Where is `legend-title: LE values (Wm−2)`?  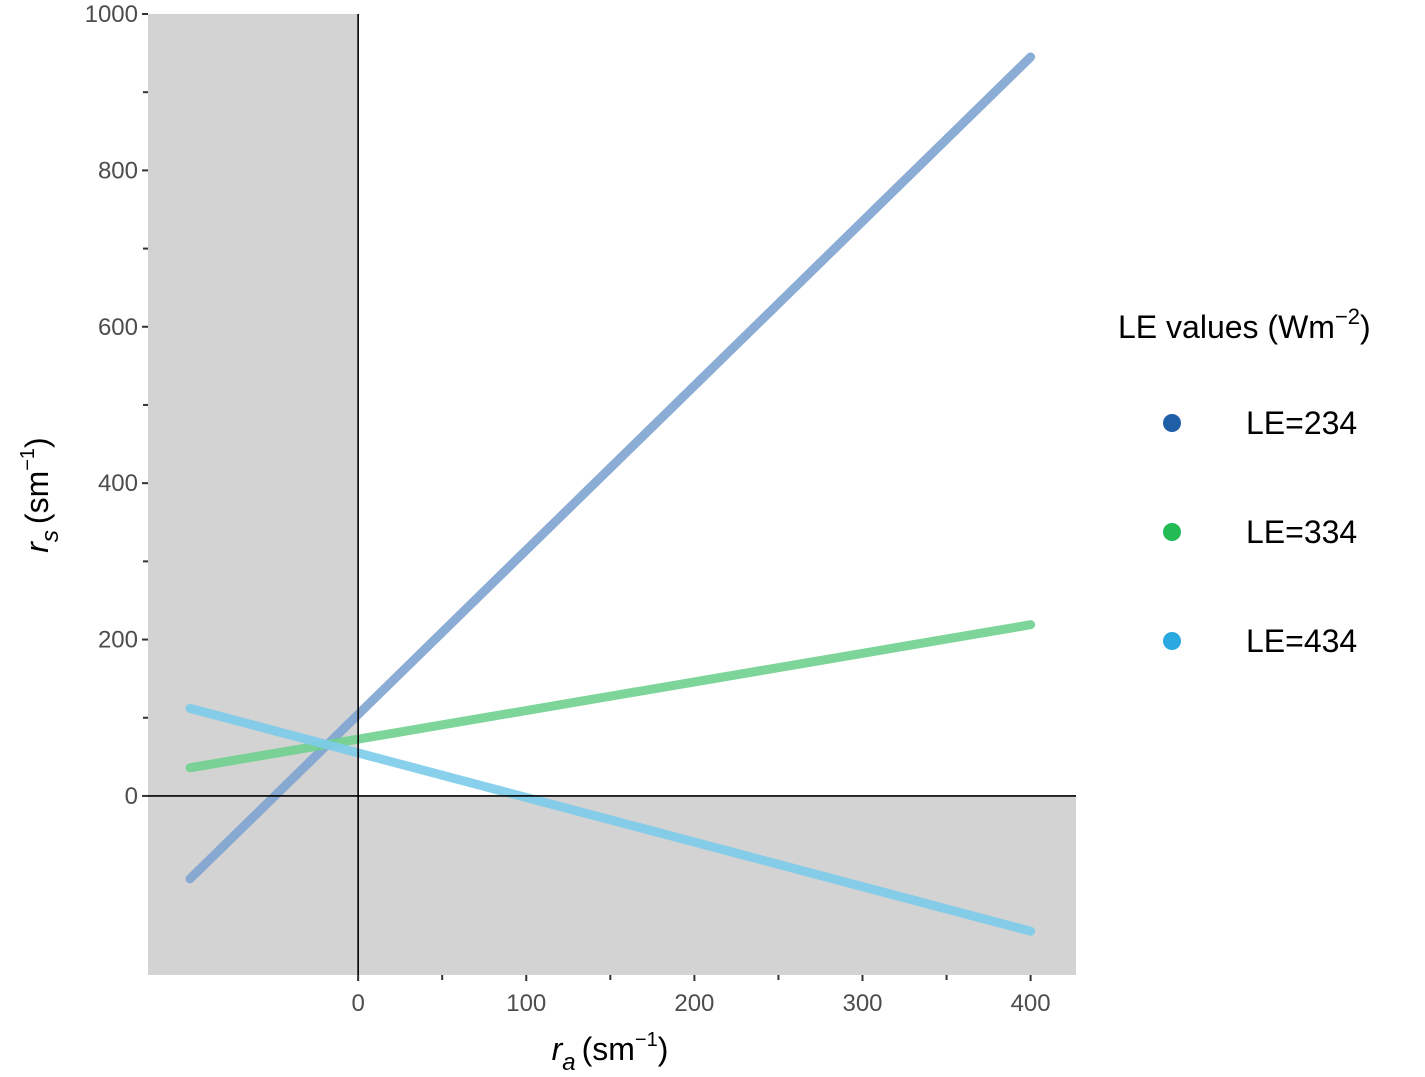
legend-title: LE values (Wm−2) is located at coordinates (1244, 324).